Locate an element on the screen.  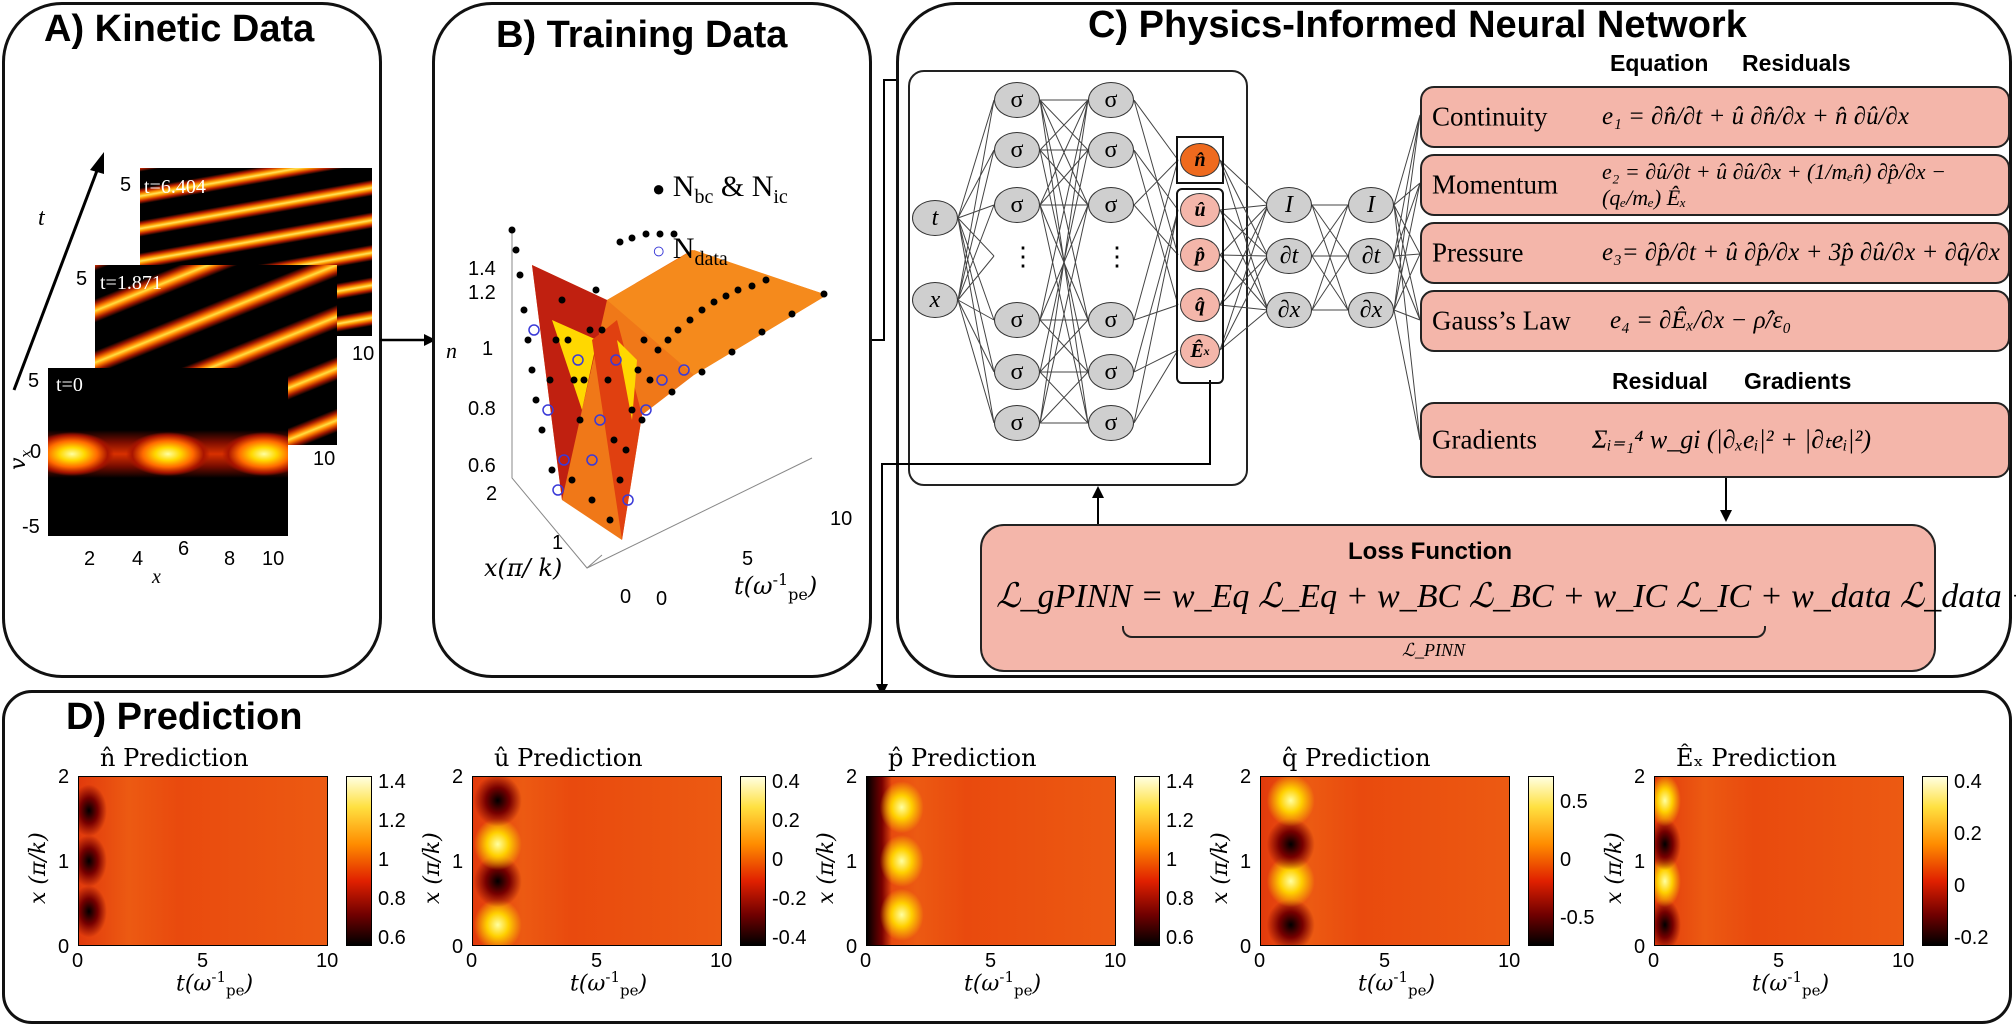
prediction-colorbar-n is located at coordinates (359, 861).